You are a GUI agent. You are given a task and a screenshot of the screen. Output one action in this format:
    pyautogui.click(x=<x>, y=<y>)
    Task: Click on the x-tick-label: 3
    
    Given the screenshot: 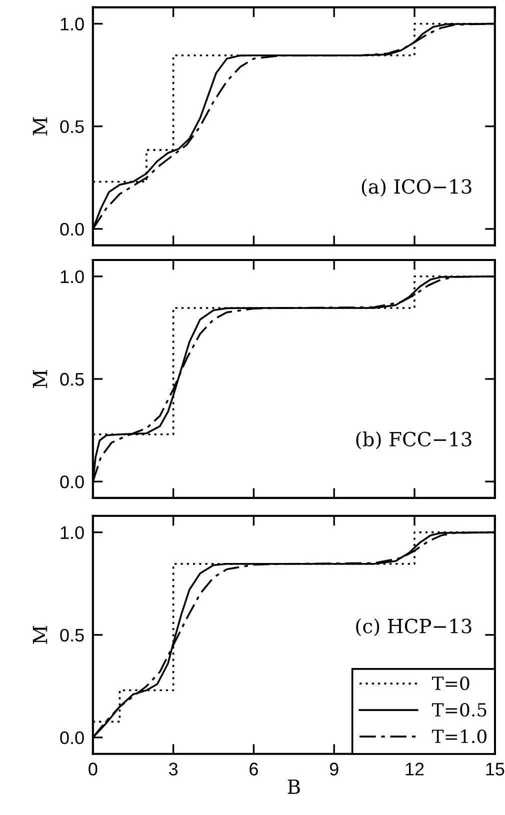 What is the action you would take?
    pyautogui.click(x=173, y=769)
    